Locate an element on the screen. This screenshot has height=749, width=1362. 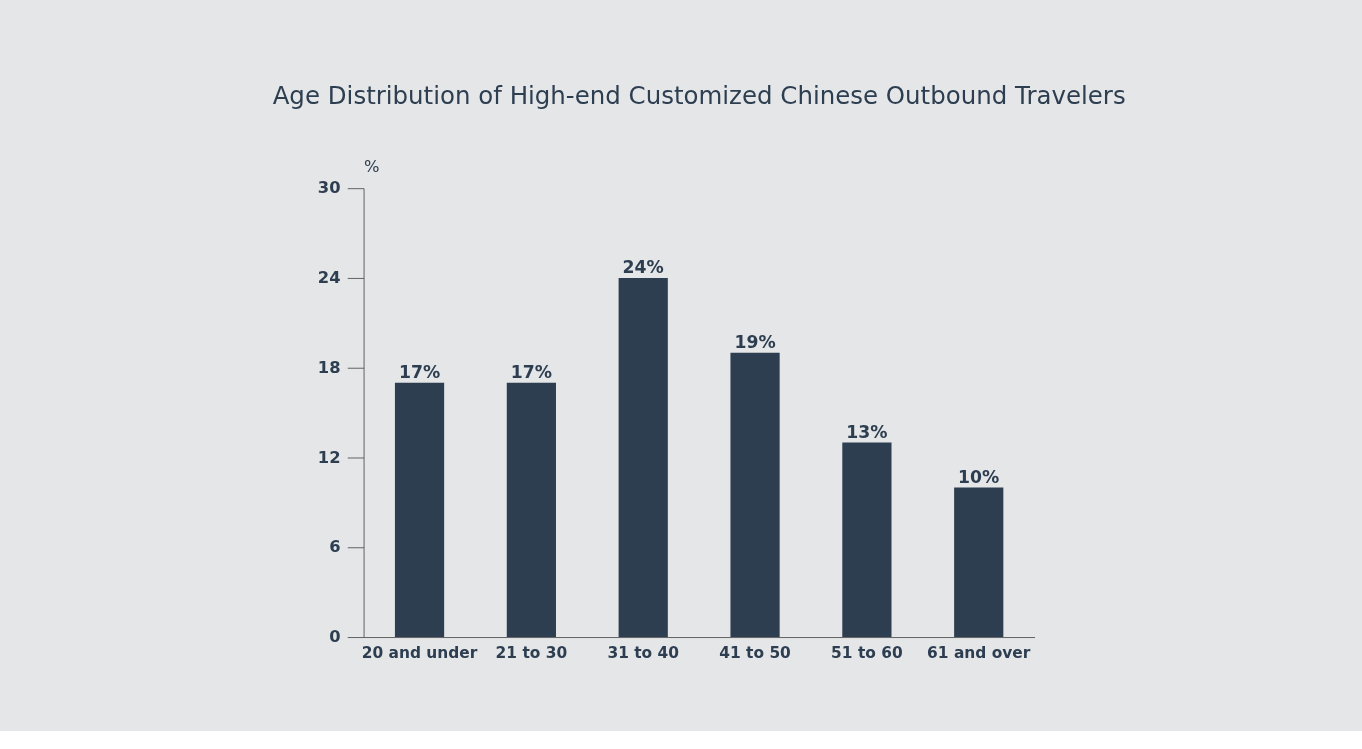
x-tick-label: 51 to 60 is located at coordinates (867, 653).